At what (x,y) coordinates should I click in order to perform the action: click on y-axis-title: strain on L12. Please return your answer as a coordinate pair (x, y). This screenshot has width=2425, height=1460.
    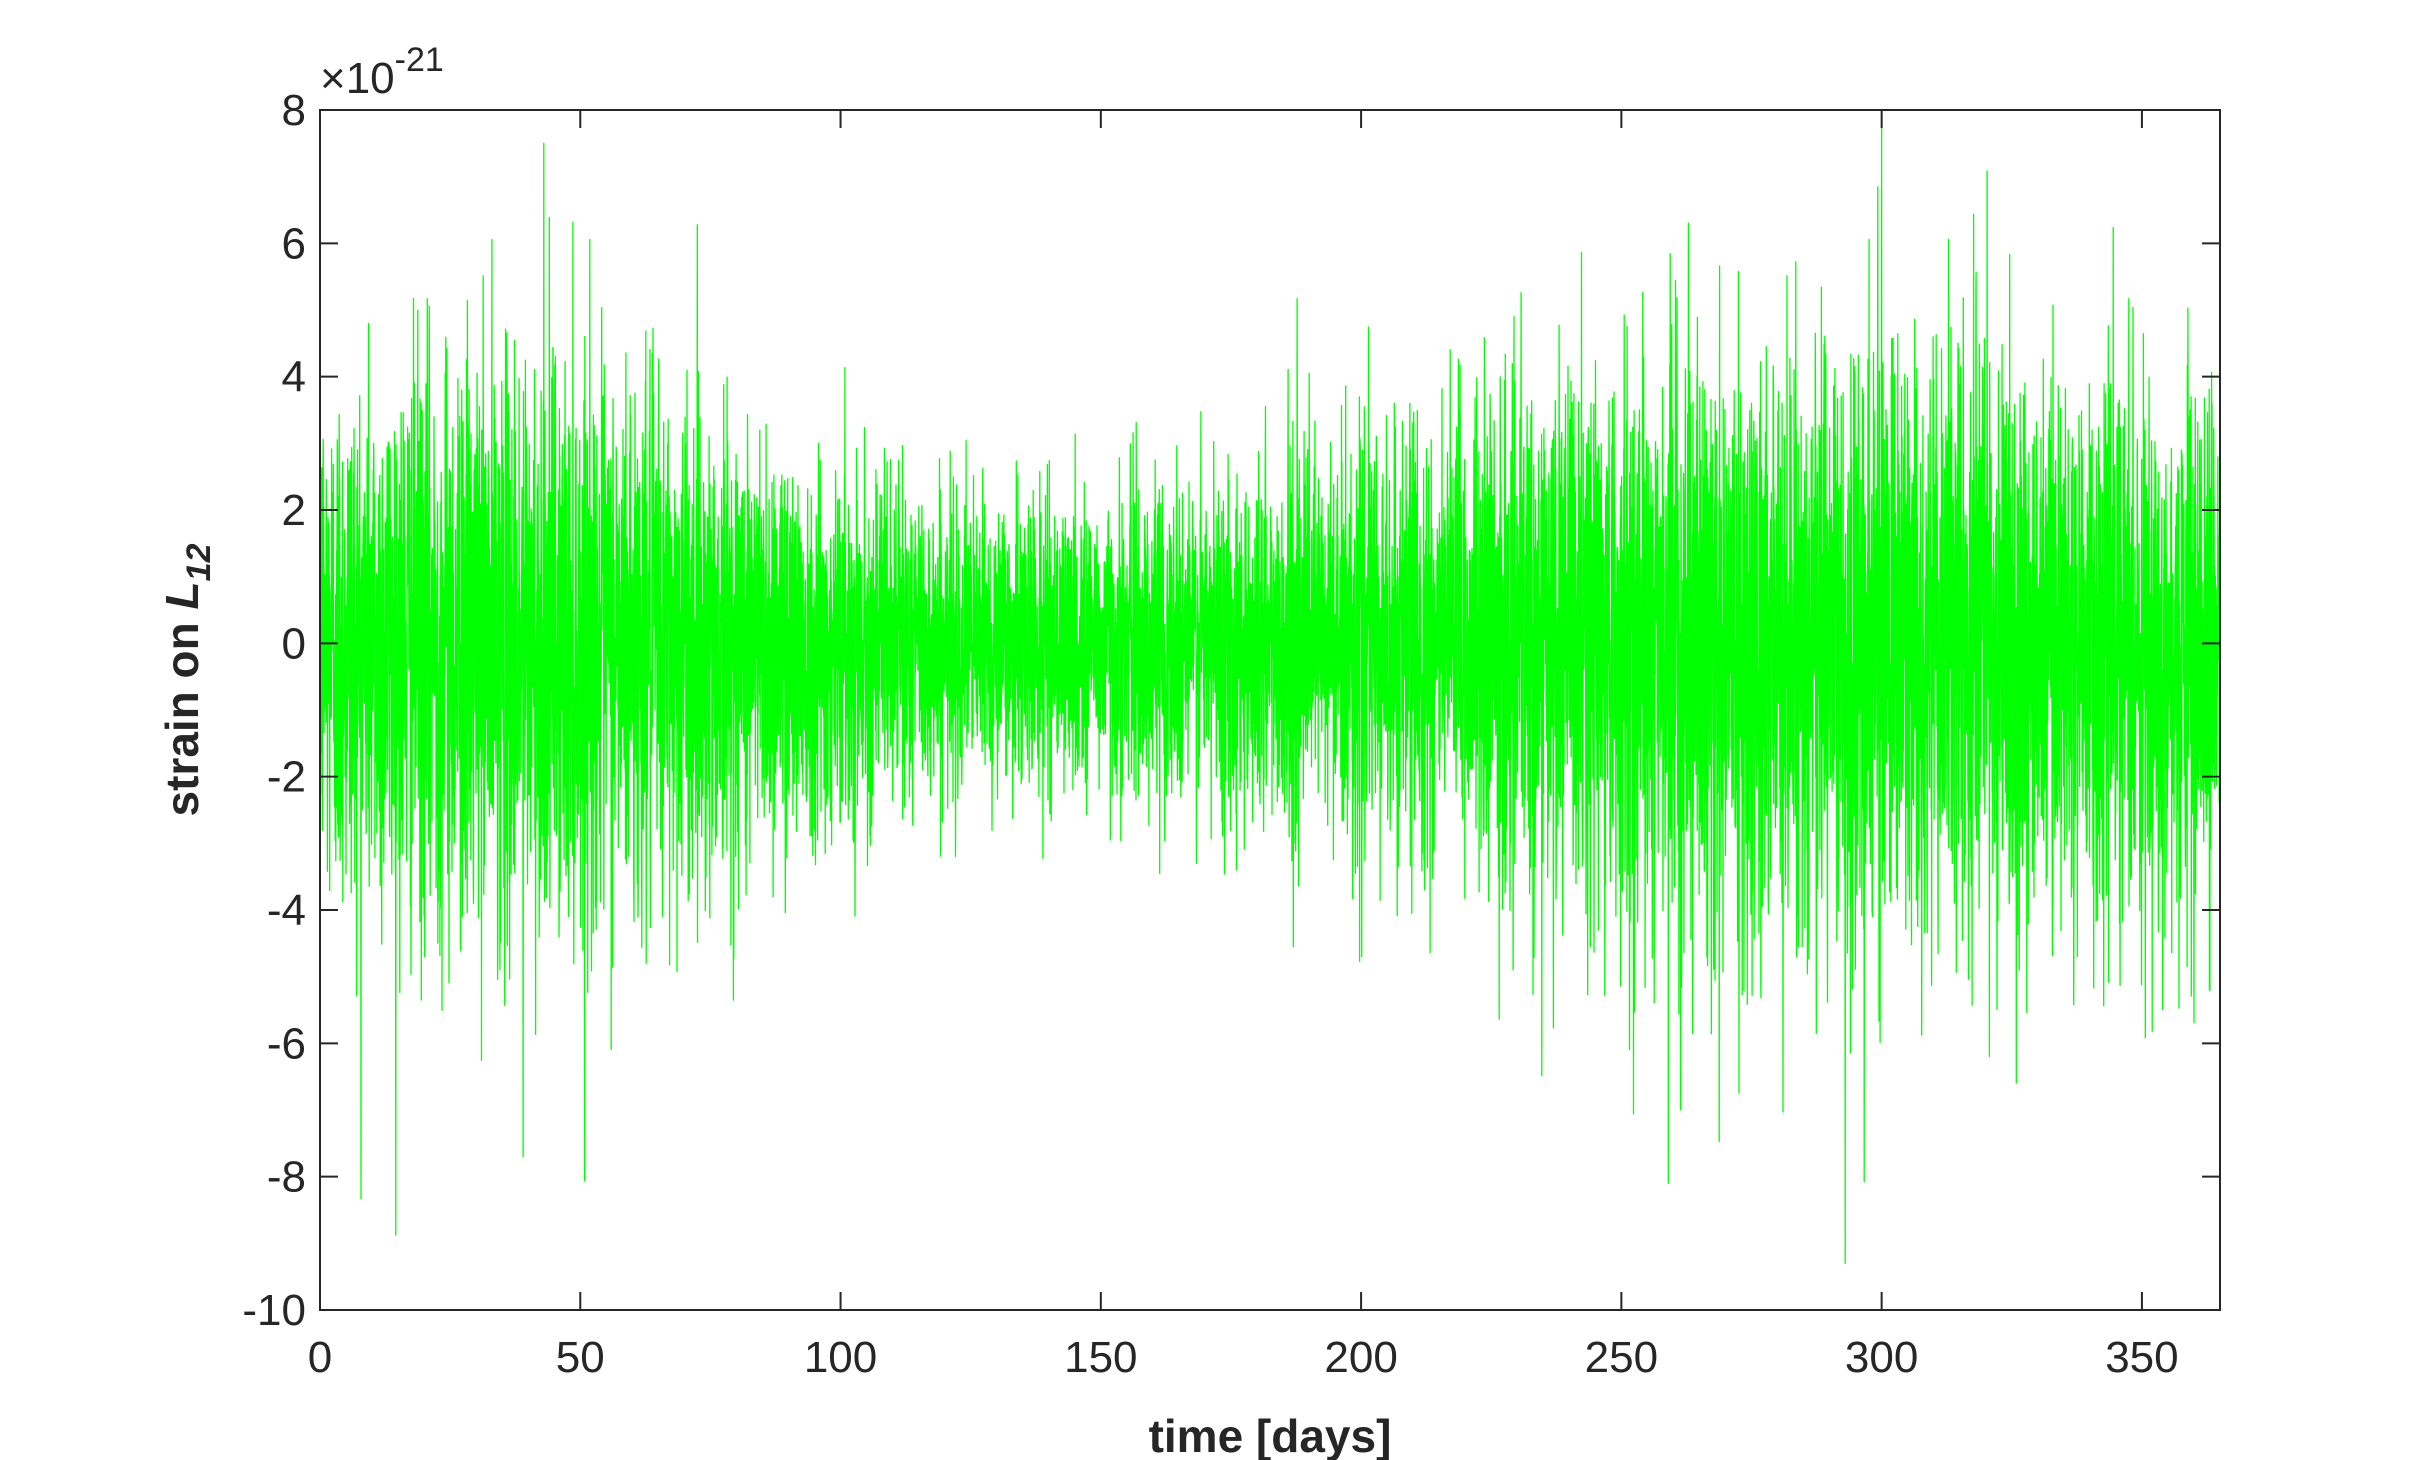
    Looking at the image, I should click on (187, 679).